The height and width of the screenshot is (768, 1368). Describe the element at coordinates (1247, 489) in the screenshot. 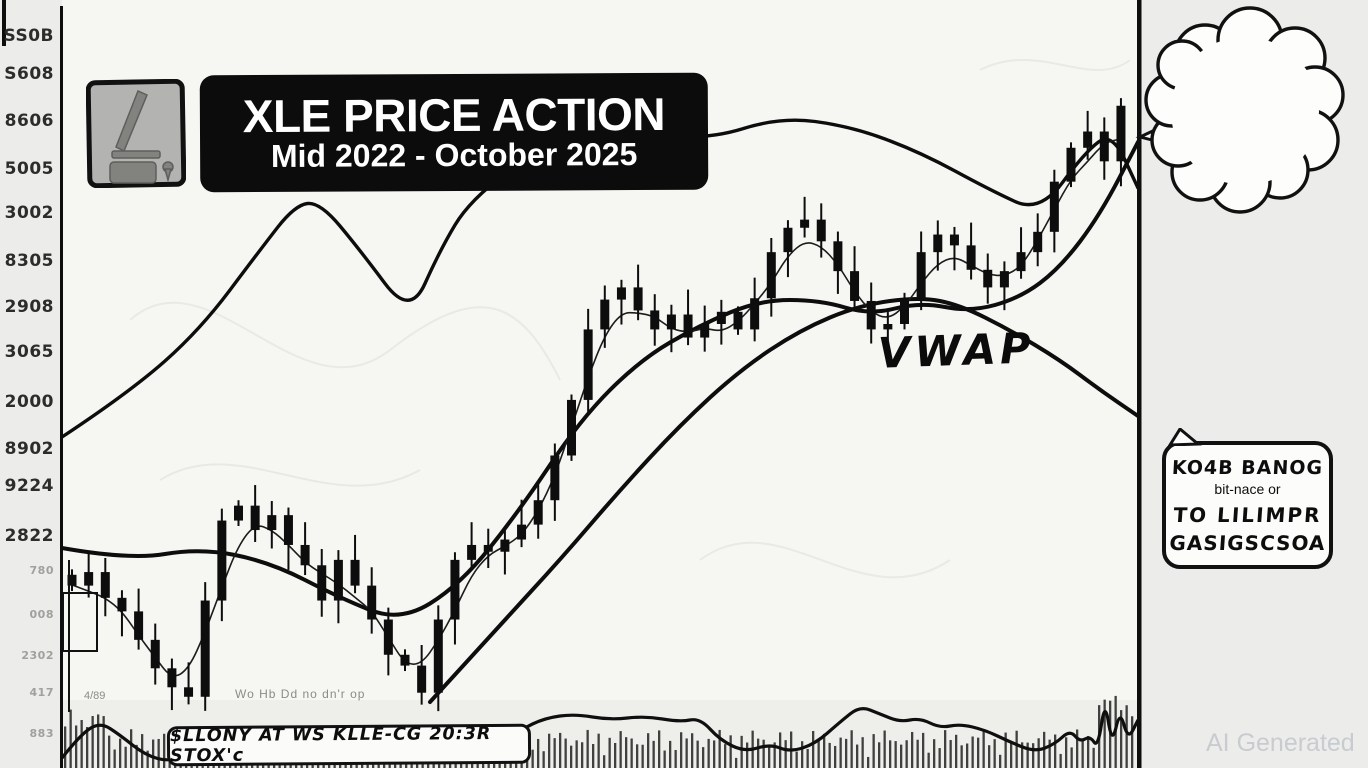

I see `speech-line-2: bit-nace or` at that location.